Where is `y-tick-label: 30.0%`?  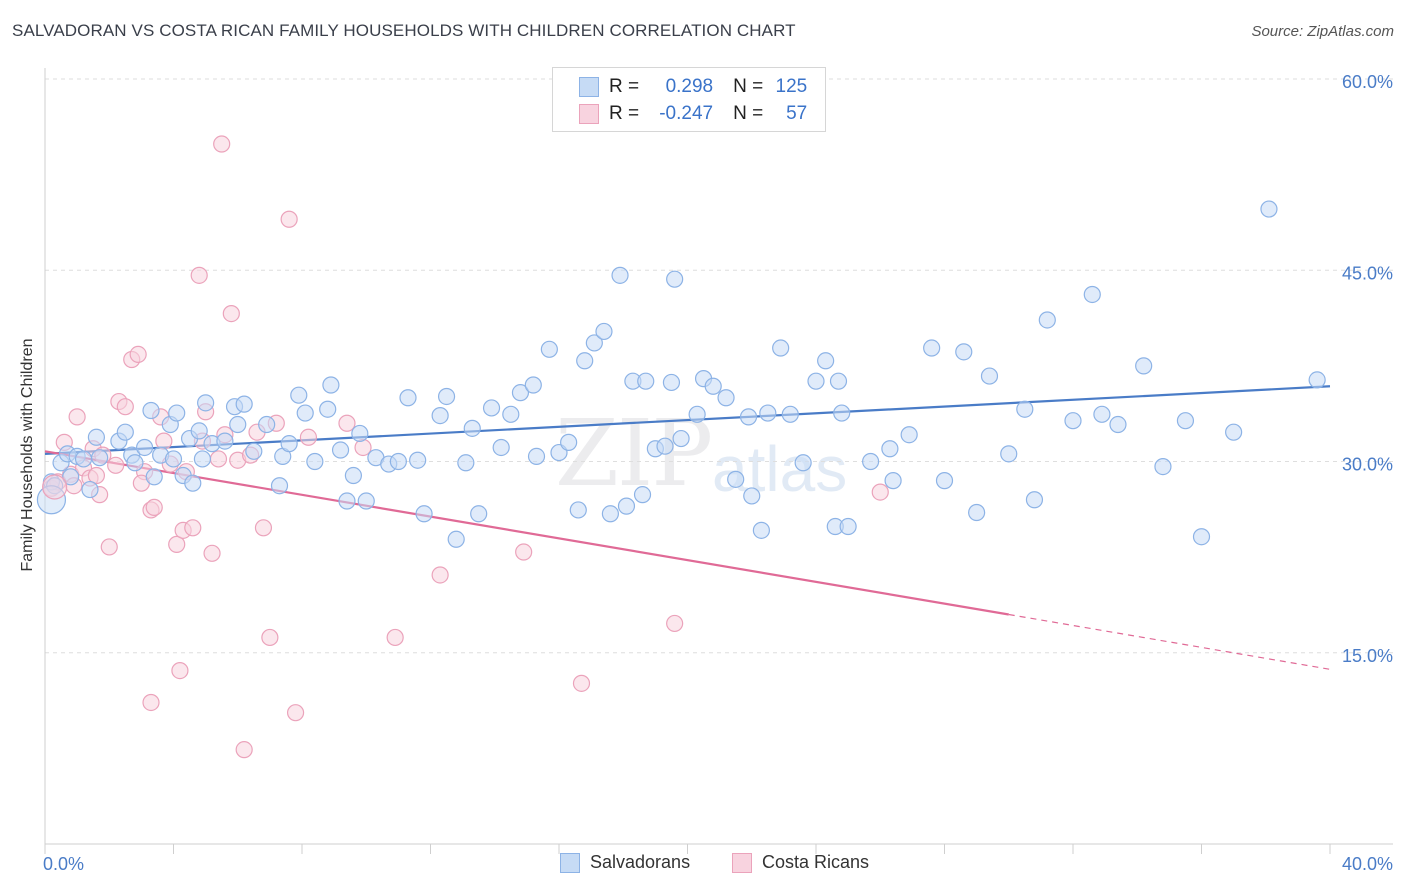 y-tick-label: 30.0% is located at coordinates (1367, 465).